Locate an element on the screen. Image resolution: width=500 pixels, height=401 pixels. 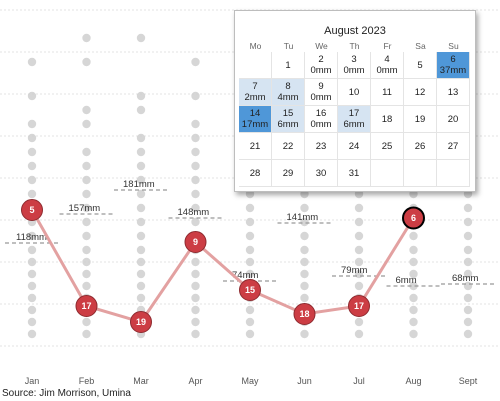
day-number: 1 is located at coordinates (288, 65).